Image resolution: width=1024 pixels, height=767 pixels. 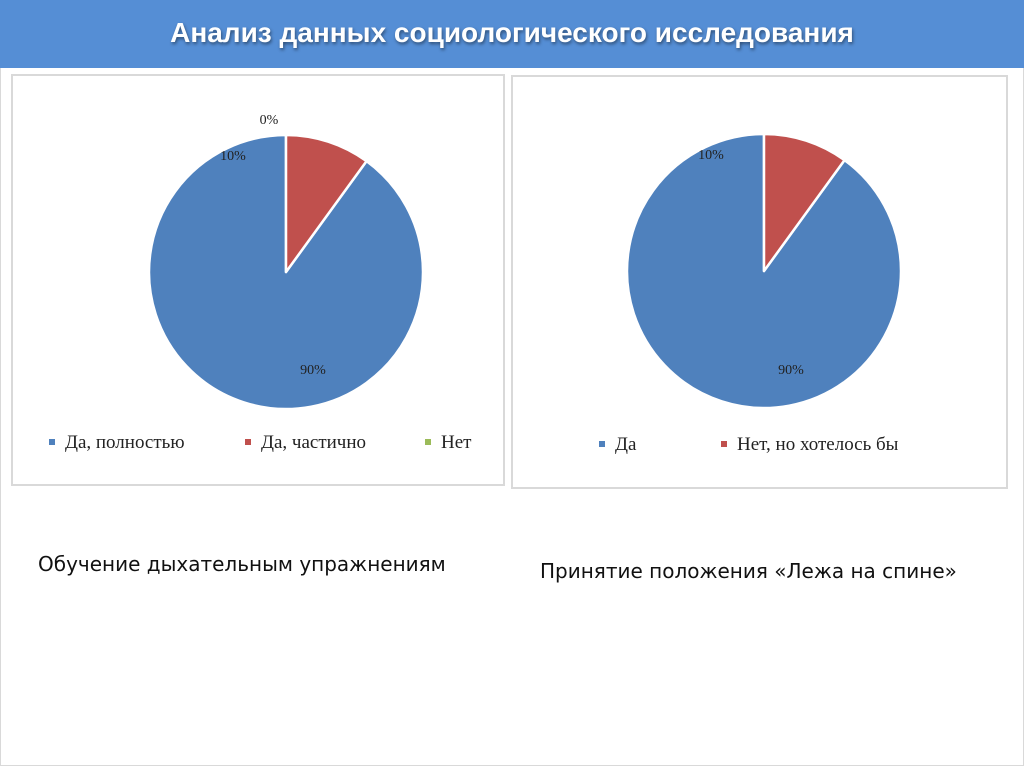 I want to click on legend-marker-да, so click(x=602, y=444).